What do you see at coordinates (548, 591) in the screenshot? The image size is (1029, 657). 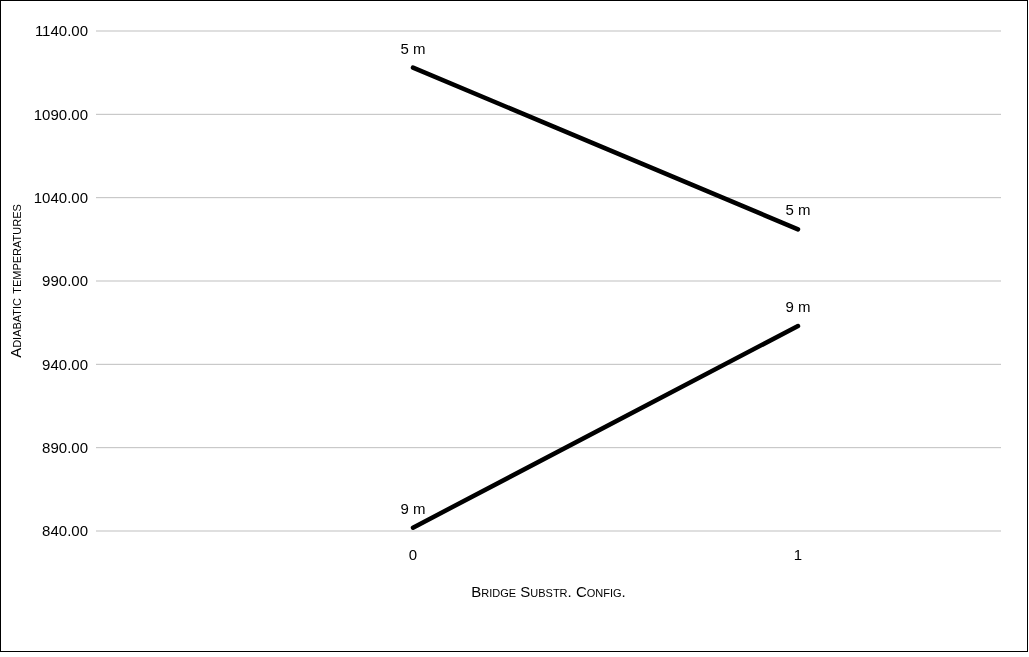 I see `x-axis-title: Bridge Substr. Config.` at bounding box center [548, 591].